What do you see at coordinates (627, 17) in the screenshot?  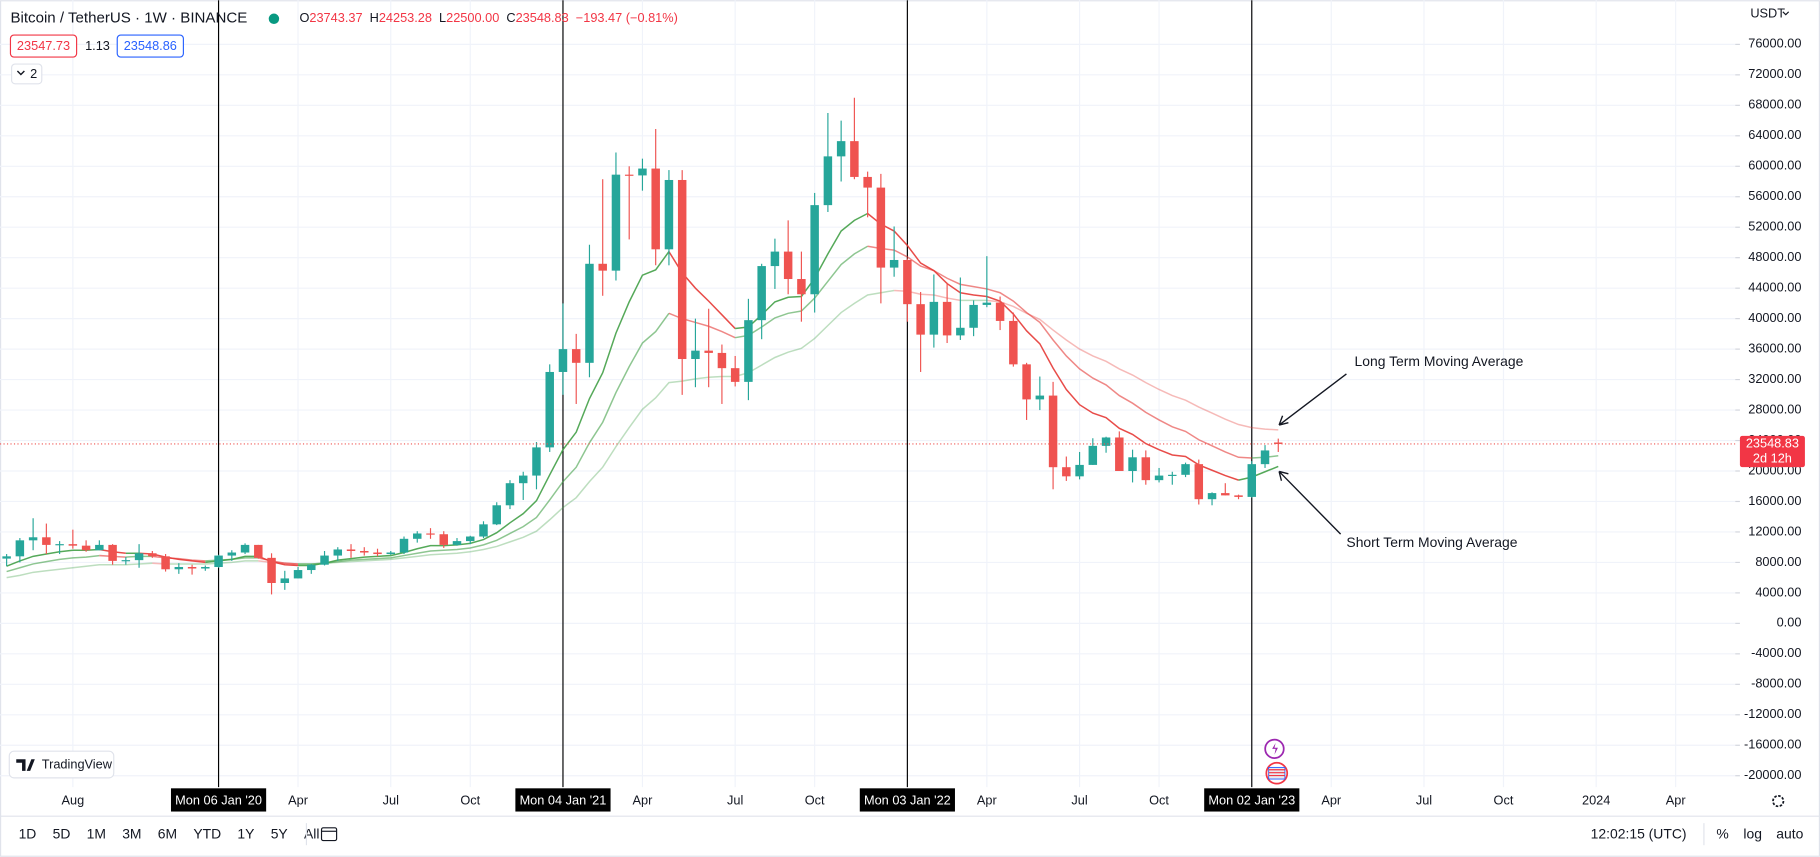 I see `change-value: −193.47 (−0.81%)` at bounding box center [627, 17].